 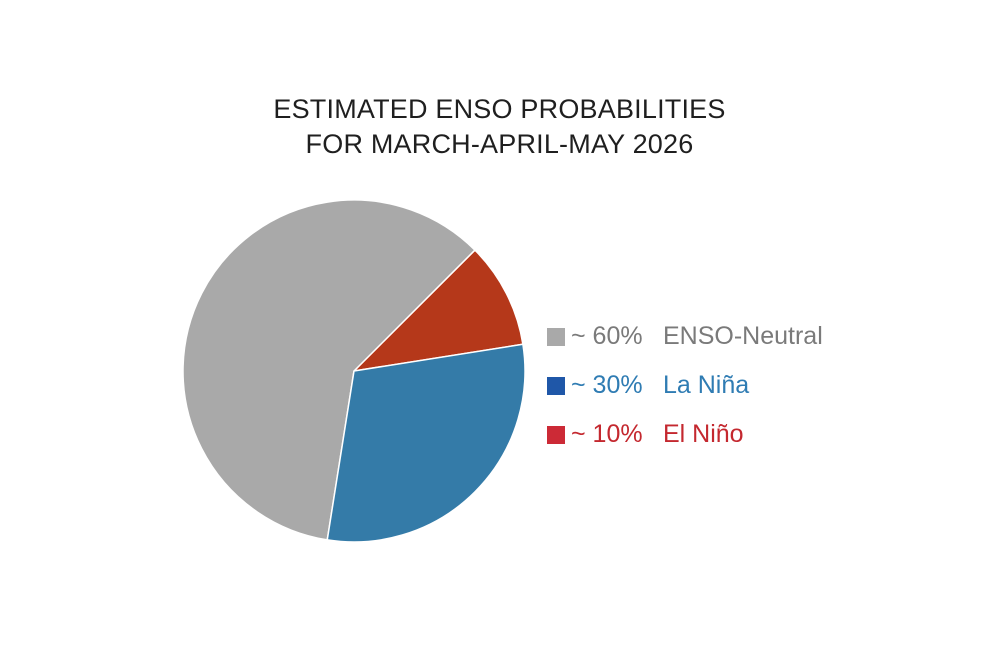 What do you see at coordinates (607, 336) in the screenshot?
I see `legend-value-enso-neutral: ~ 60%` at bounding box center [607, 336].